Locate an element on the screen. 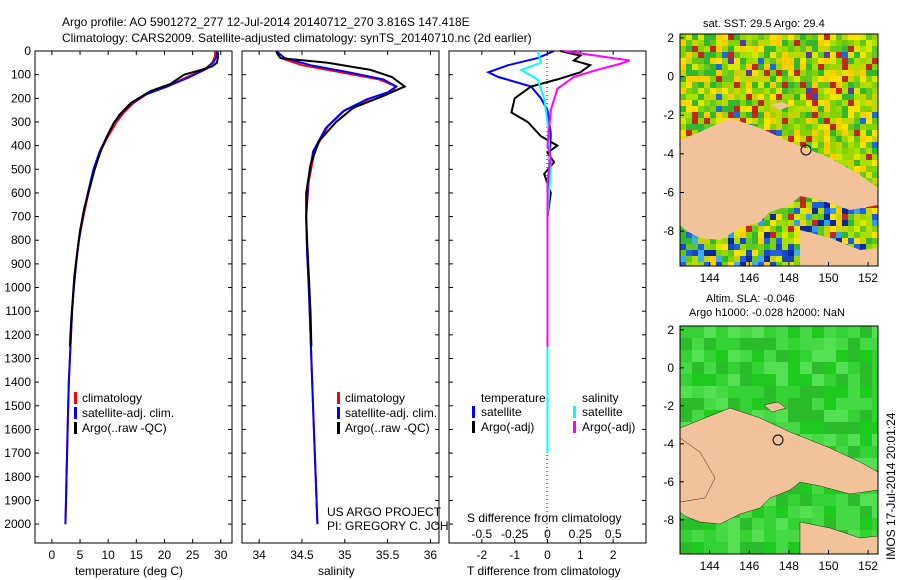 The image size is (900, 580). difference-xlabel: T difference from climatology is located at coordinates (544, 571).